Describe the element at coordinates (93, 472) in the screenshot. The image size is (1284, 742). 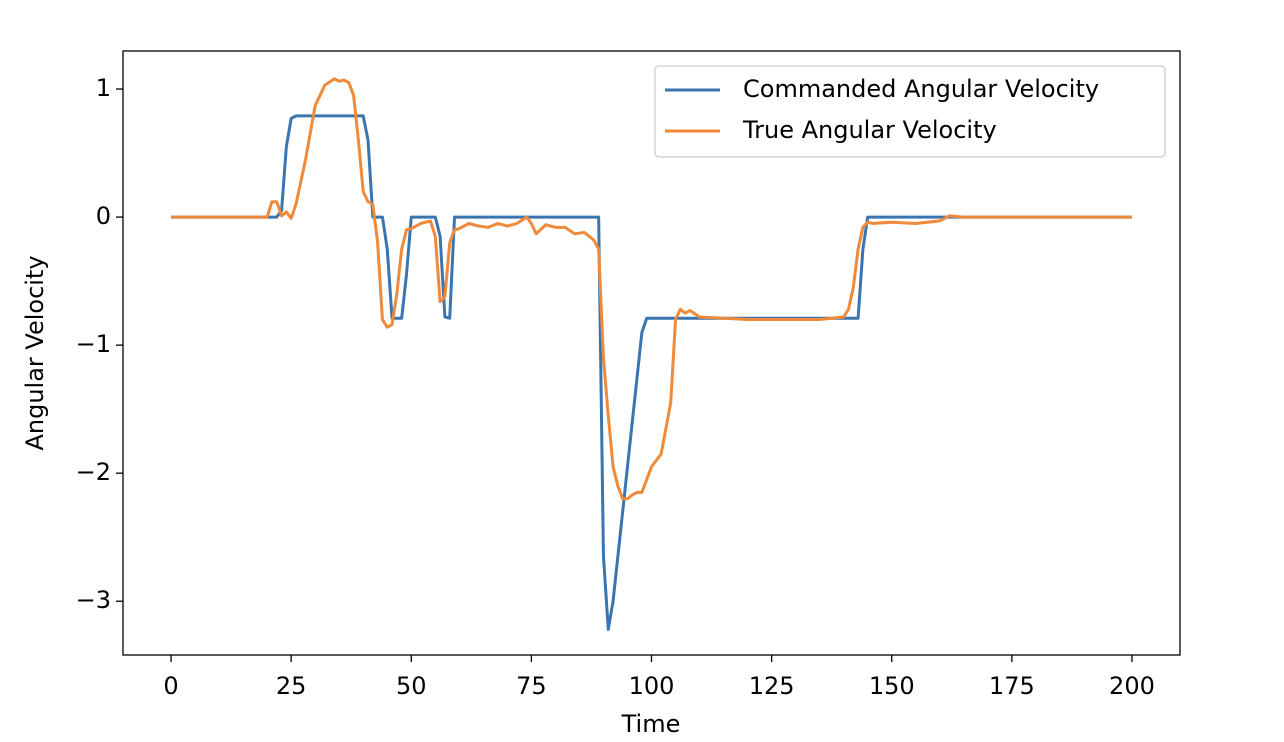
I see `y-tick-label: −2` at that location.